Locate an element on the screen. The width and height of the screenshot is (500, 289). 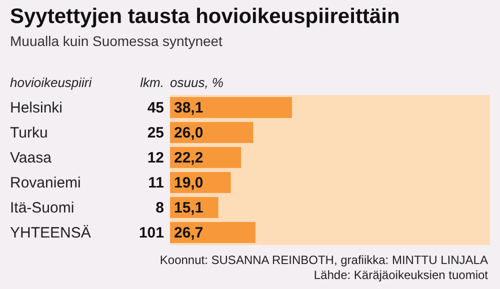
y-tick-label: Itä-Suomi is located at coordinates (42, 208).